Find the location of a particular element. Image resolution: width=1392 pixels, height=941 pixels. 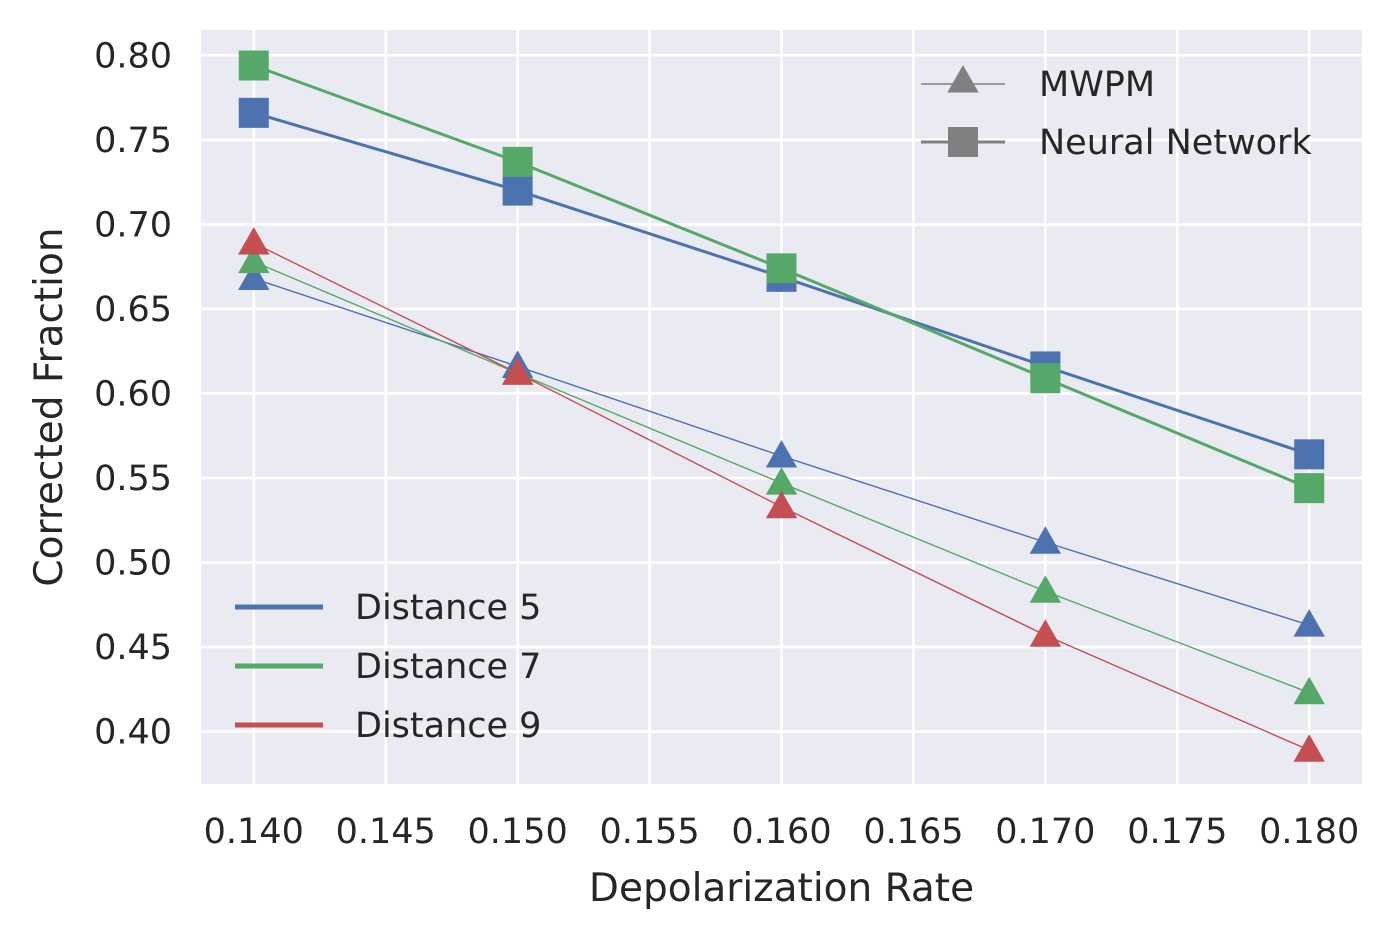

legend-label: Neural Network is located at coordinates (1175, 143).